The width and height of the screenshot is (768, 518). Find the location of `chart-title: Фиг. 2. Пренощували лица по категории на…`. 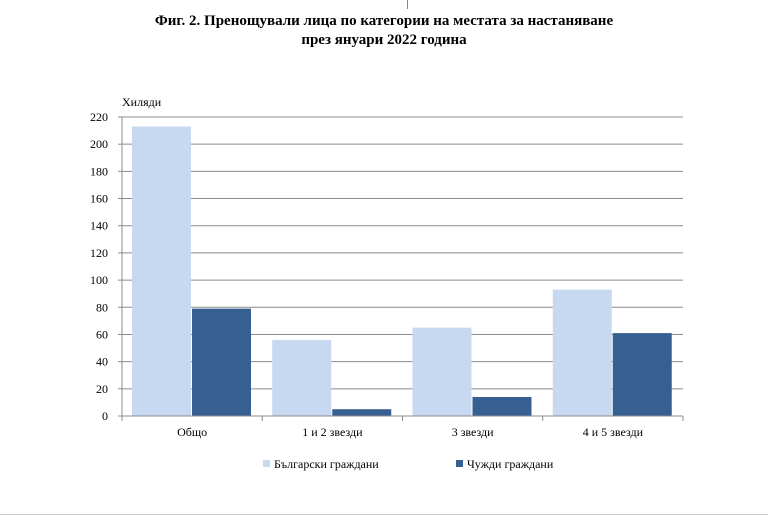

chart-title: Фиг. 2. Пренощували лица по категории на… is located at coordinates (384, 31).